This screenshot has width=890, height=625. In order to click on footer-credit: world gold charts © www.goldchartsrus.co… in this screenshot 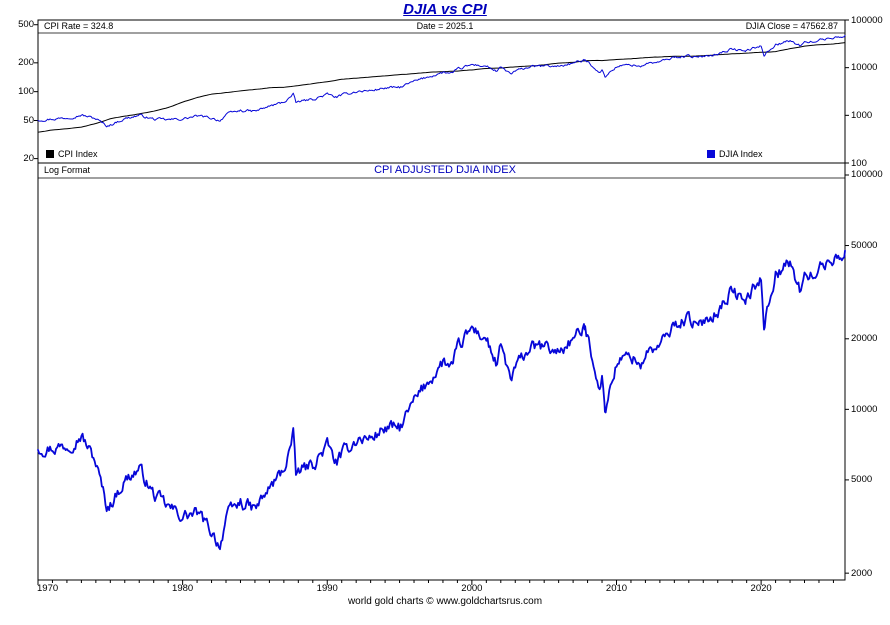, I will do `click(445, 601)`.